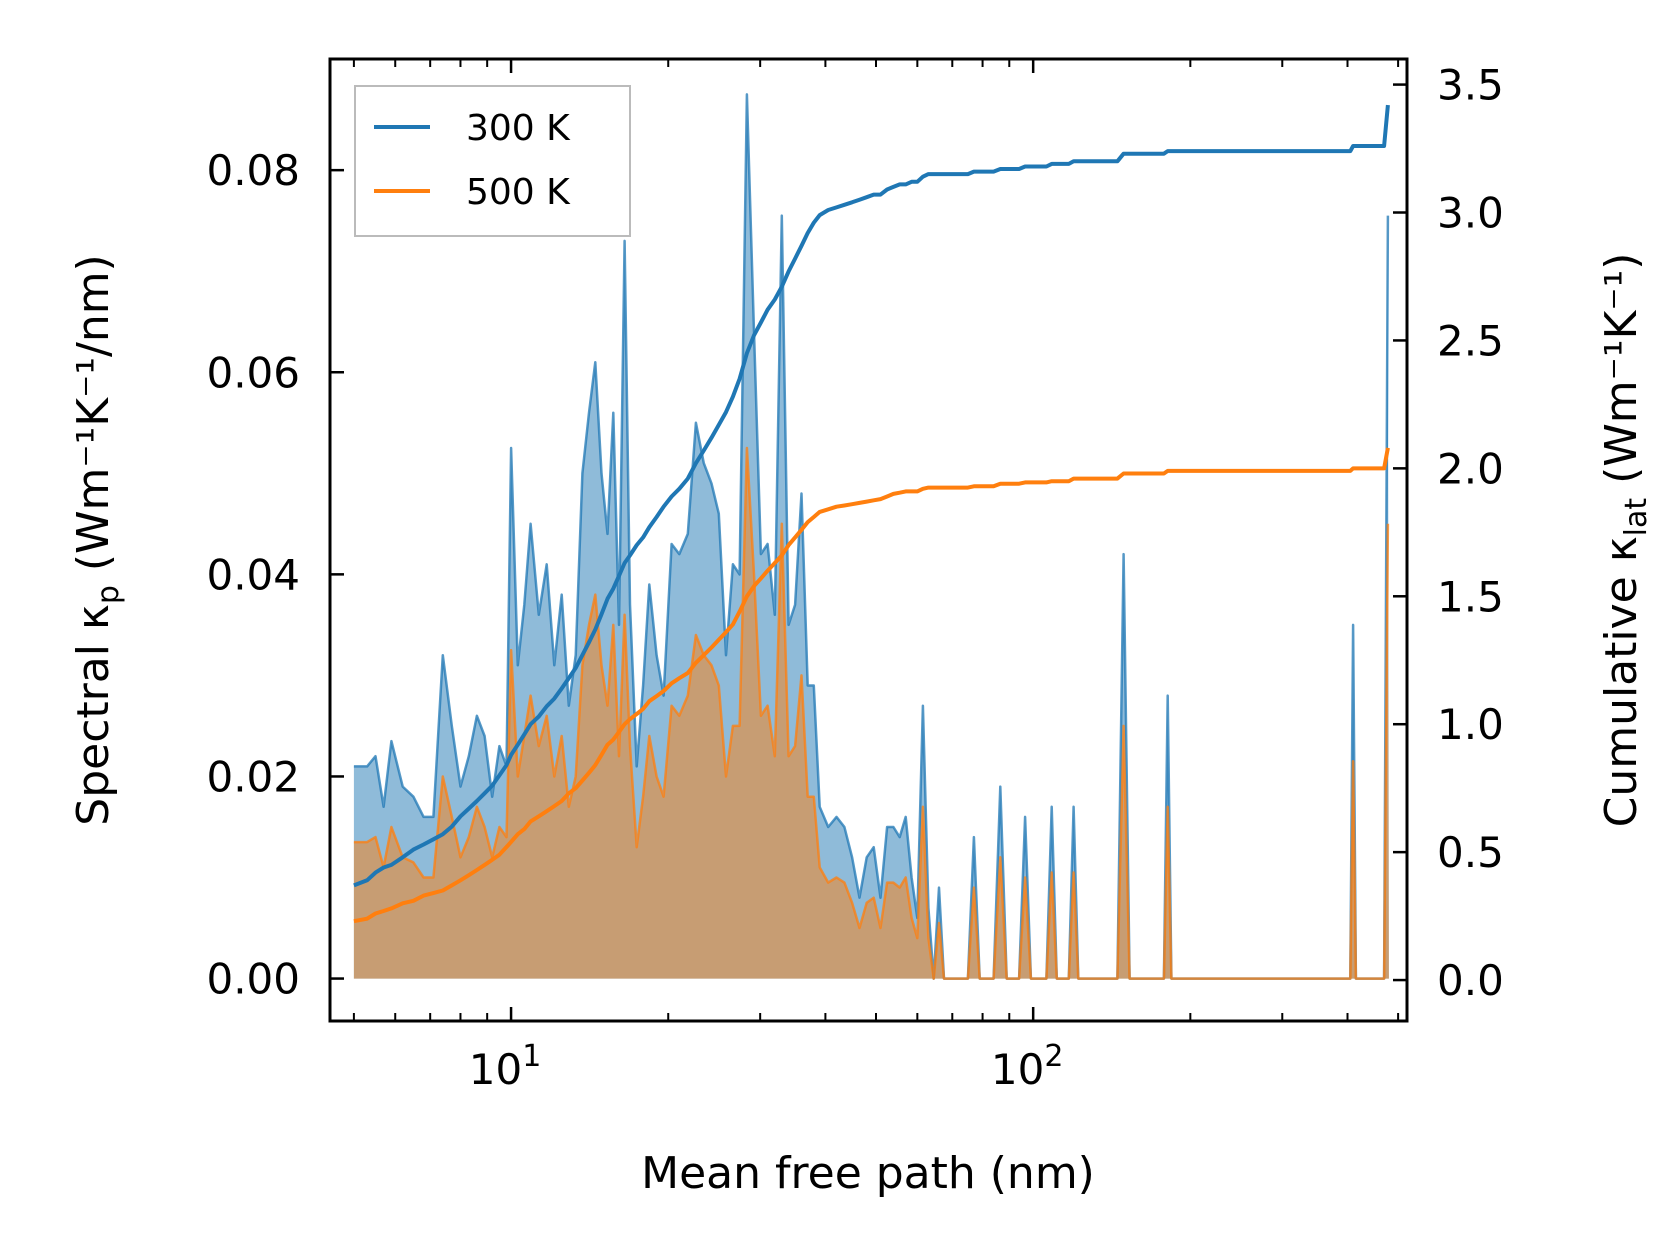 Image resolution: width=1679 pixels, height=1254 pixels. What do you see at coordinates (1470, 468) in the screenshot?
I see `y-right-tick-label: 2.0` at bounding box center [1470, 468].